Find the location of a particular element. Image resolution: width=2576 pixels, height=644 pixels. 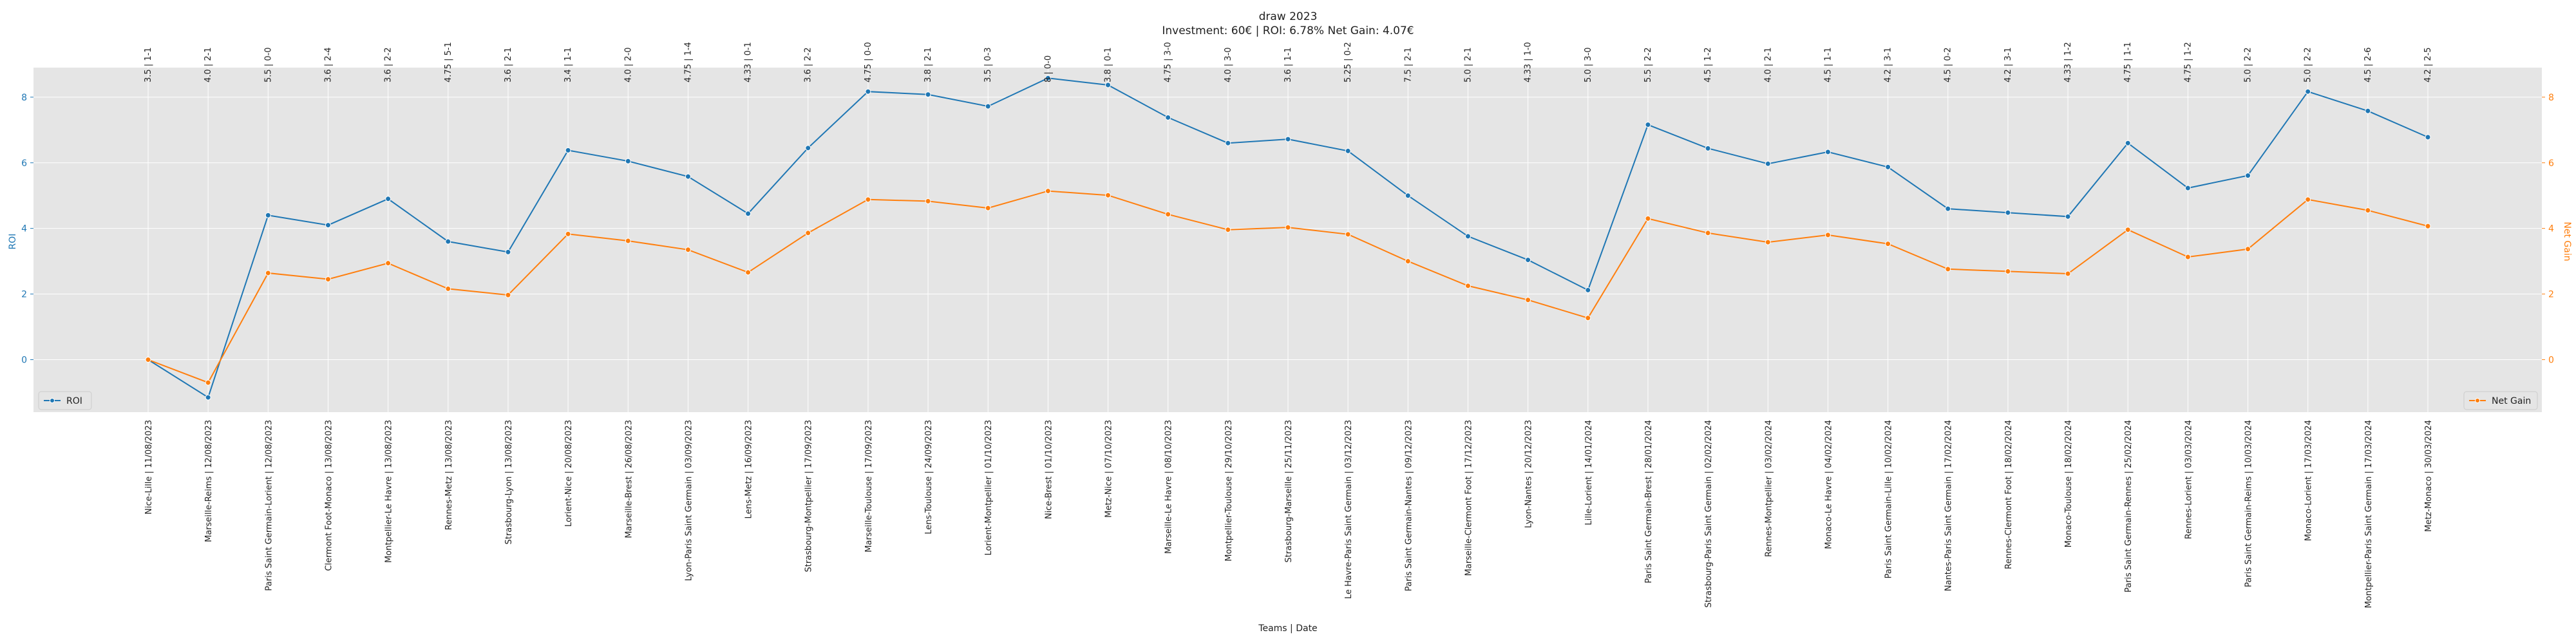

x-tick-label: Rennes-Clermont Foot | 18/02/2024 is located at coordinates (2009, 495).